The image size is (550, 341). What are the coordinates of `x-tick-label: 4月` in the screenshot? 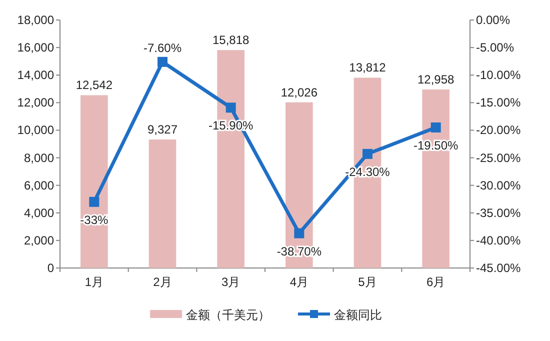 It's located at (299, 282).